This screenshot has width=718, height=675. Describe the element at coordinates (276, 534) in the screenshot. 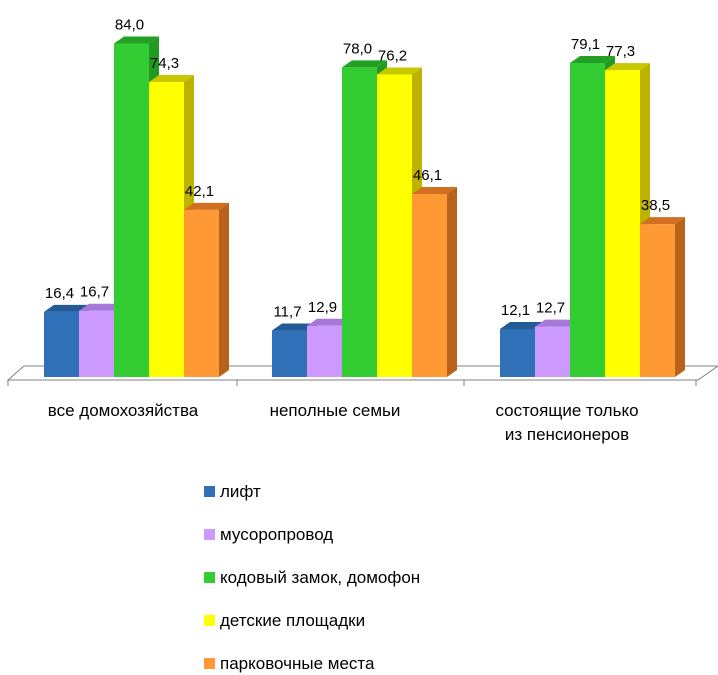

I see `legend-label: мусоропровод` at that location.